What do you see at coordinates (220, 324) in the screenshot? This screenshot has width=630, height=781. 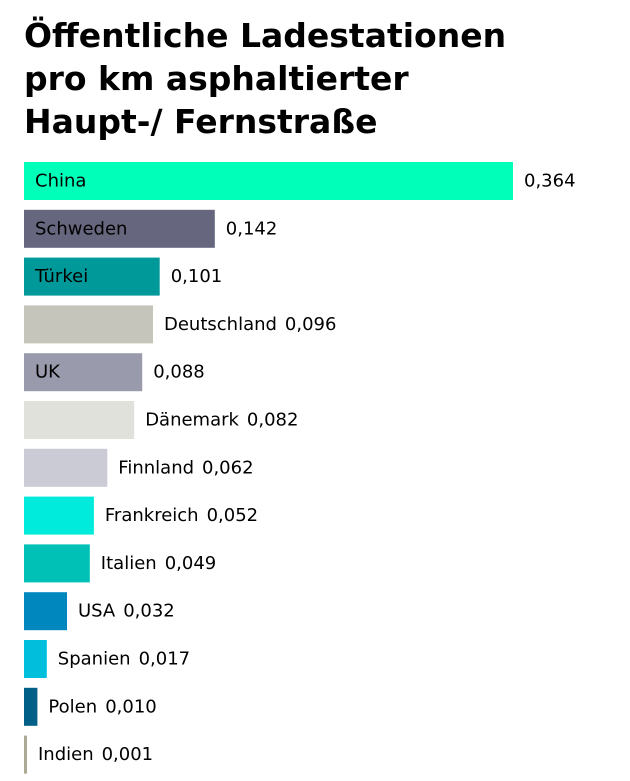 I see `category-label: Deutschland` at bounding box center [220, 324].